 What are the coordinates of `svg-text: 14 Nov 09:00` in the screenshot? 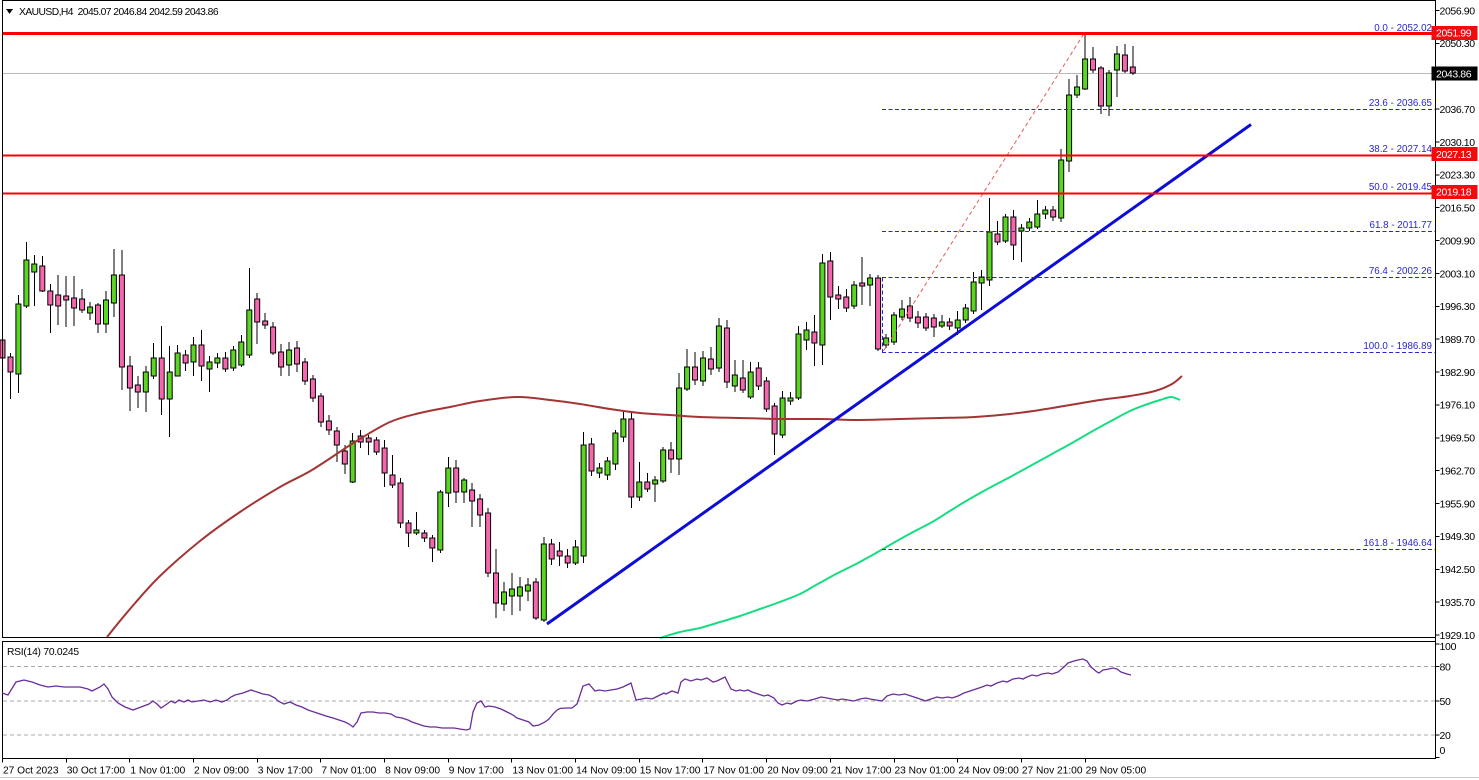 It's located at (606, 771).